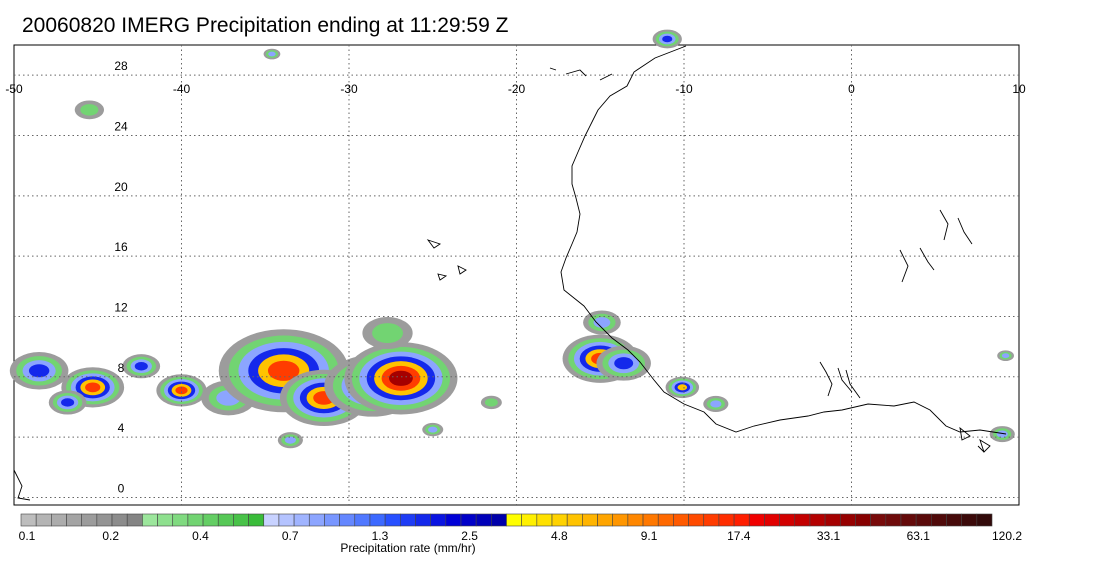 The width and height of the screenshot is (1101, 571). Describe the element at coordinates (851, 89) in the screenshot. I see `lon-tick-label: 0` at that location.